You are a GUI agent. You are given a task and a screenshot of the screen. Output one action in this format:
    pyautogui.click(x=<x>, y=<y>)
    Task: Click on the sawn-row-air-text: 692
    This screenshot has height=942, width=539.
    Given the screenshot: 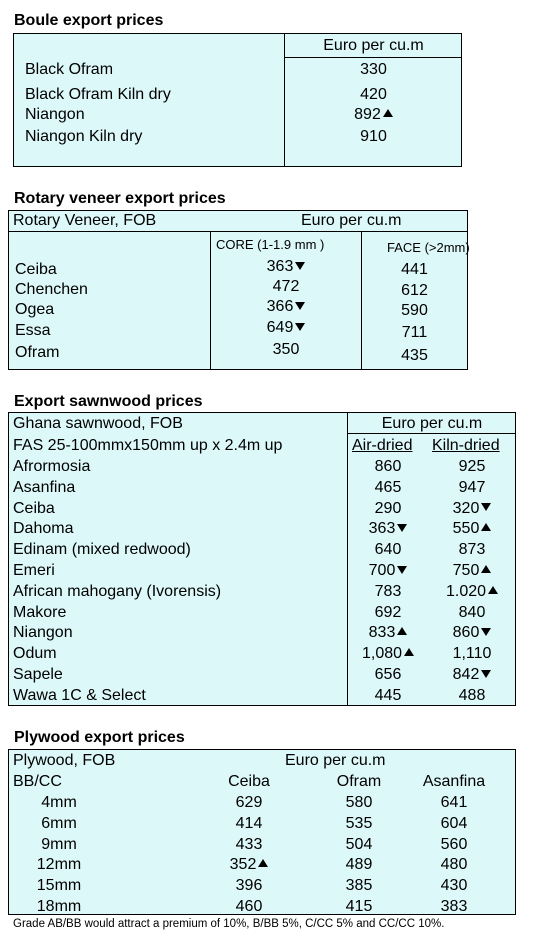 What is the action you would take?
    pyautogui.click(x=388, y=612)
    